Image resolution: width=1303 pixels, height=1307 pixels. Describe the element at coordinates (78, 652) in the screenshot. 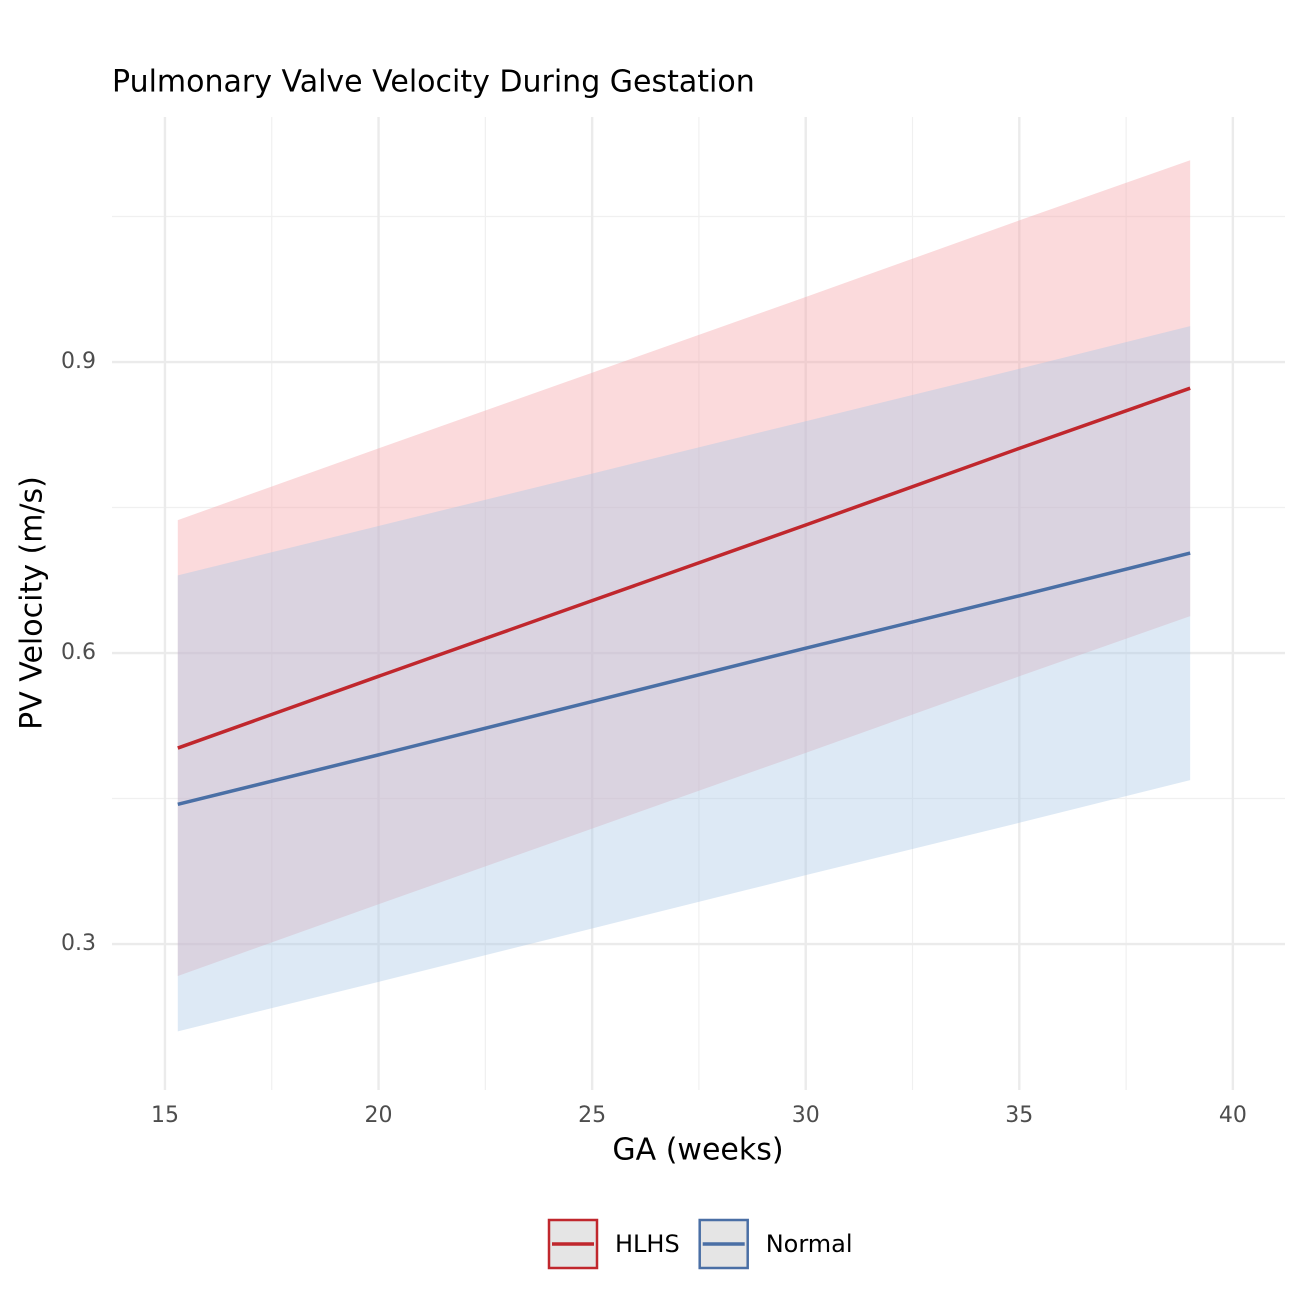

I see `y-tick-label: 0.6` at that location.